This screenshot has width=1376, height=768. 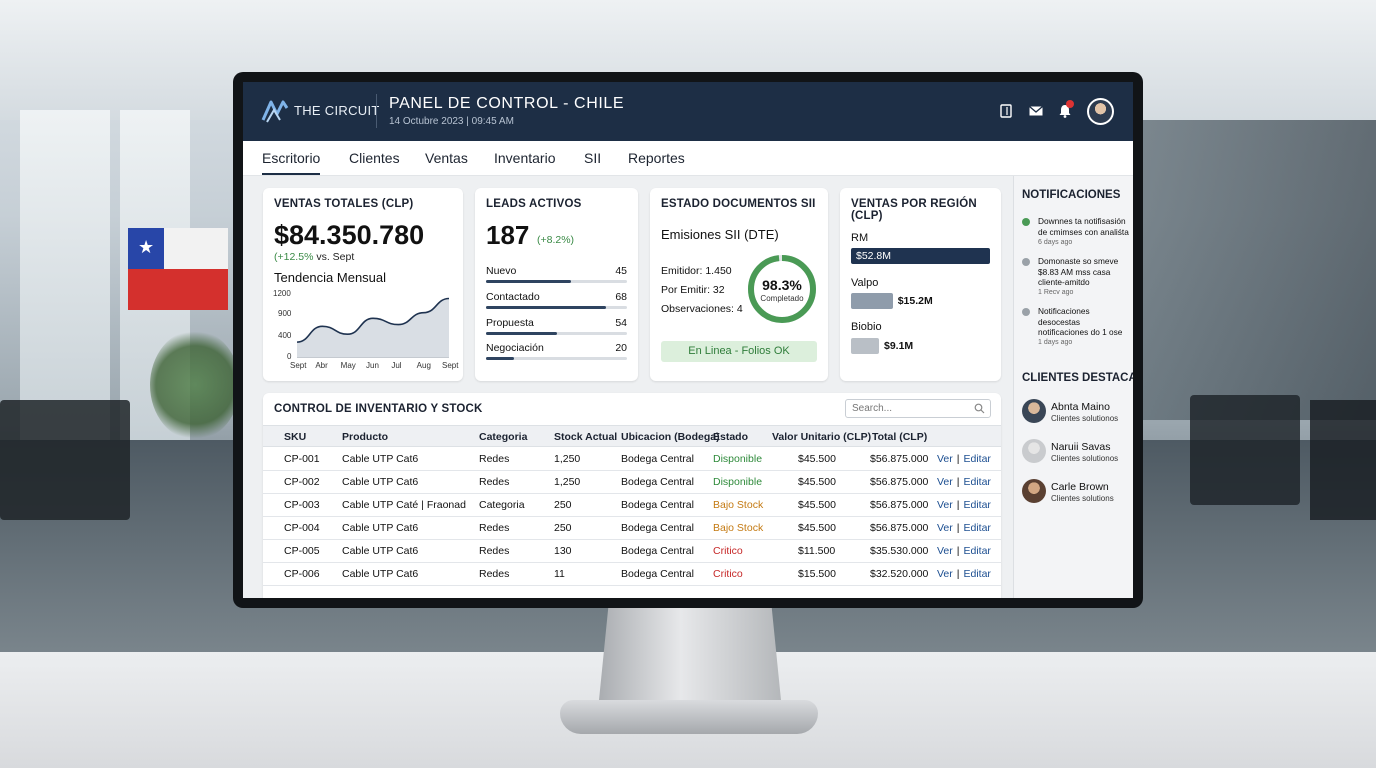 What do you see at coordinates (621, 323) in the screenshot?
I see `stage-value: 54` at bounding box center [621, 323].